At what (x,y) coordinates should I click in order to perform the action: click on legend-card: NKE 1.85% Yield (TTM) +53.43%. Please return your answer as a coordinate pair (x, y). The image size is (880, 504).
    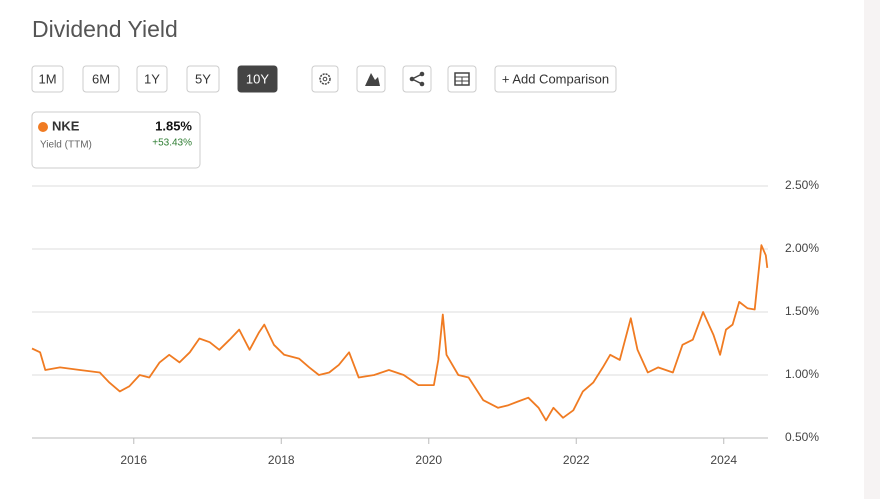
    Looking at the image, I should click on (116, 140).